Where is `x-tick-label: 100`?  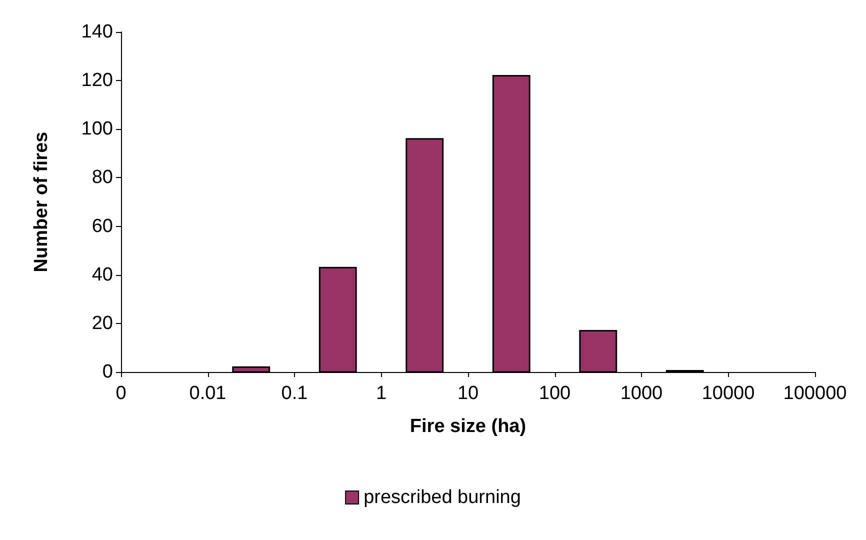 x-tick-label: 100 is located at coordinates (554, 393).